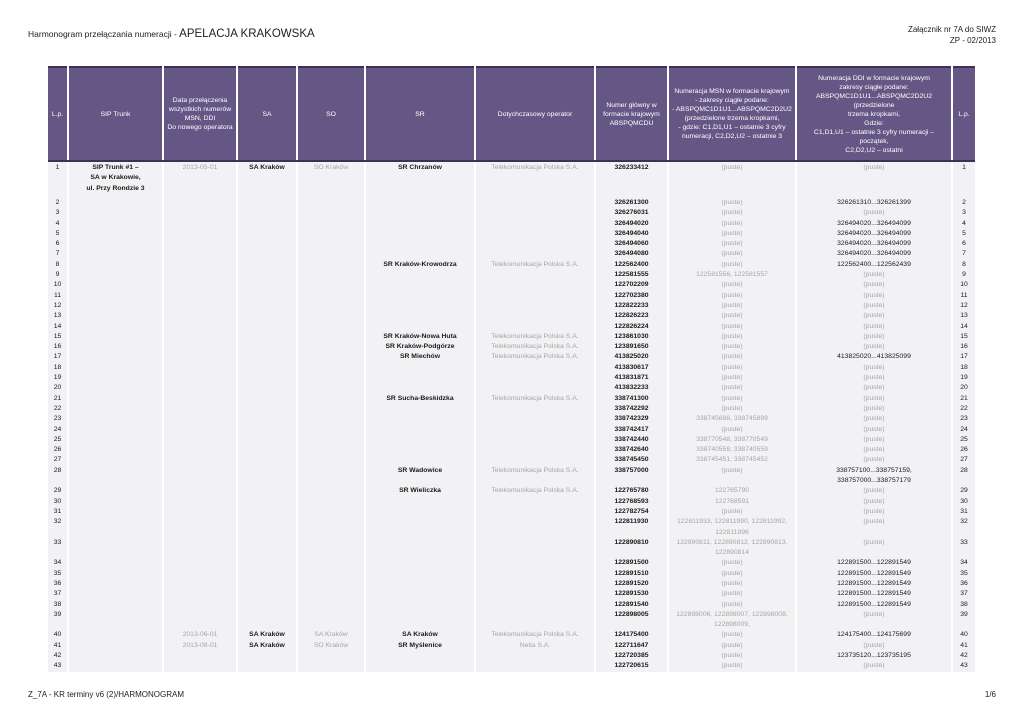 This screenshot has width=1024, height=725. I want to click on col-header-so: SO, so click(331, 114).